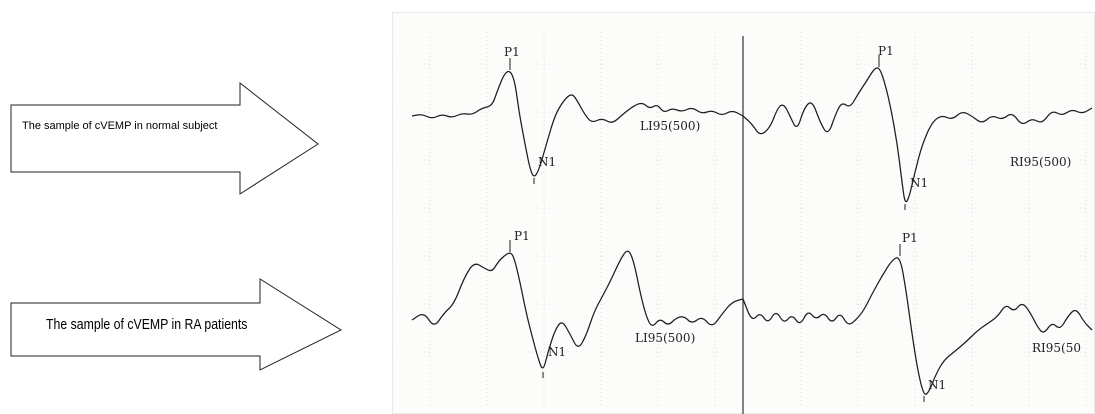 This screenshot has width=1095, height=414. I want to click on normal-subject-arrow-label: The sample of cVEMP in normal subject, so click(120, 126).